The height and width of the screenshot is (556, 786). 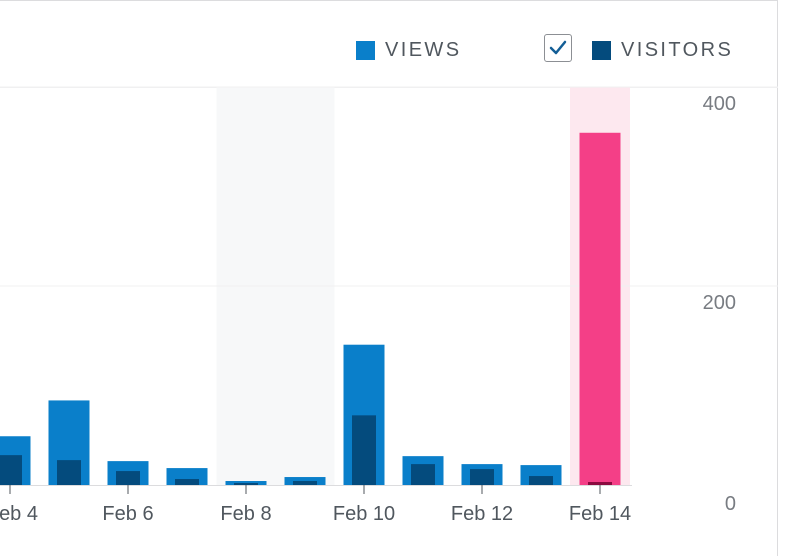 I want to click on y-tick-label: 200, so click(x=719, y=303).